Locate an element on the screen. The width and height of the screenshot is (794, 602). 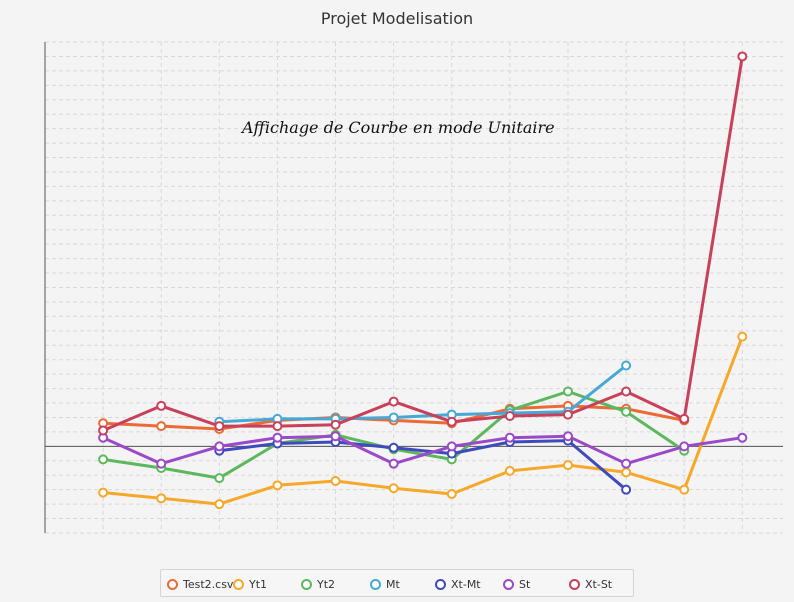
series-xt-mt is located at coordinates (423, 465).